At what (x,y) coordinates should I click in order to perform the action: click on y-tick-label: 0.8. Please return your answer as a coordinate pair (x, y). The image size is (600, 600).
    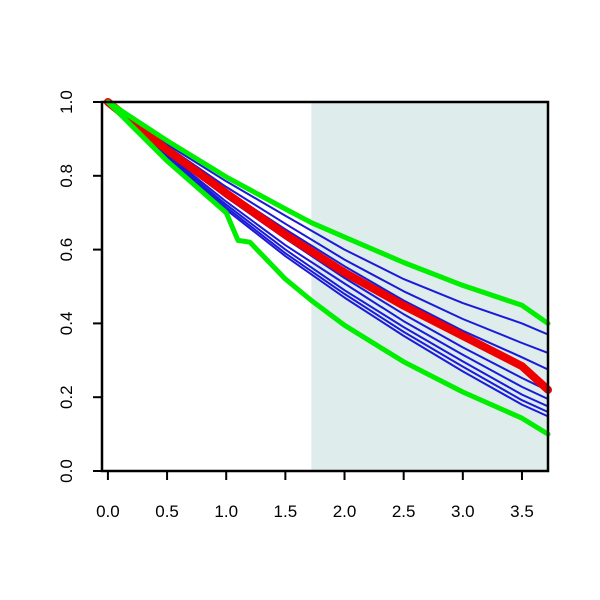
    Looking at the image, I should click on (66, 176).